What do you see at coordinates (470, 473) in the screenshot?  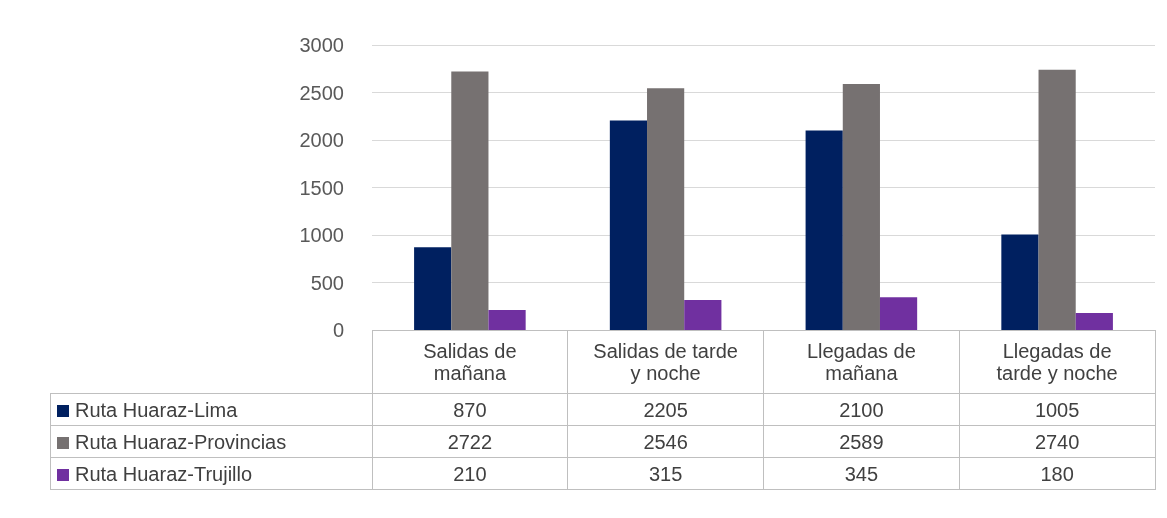 I see `data-label: 210` at bounding box center [470, 473].